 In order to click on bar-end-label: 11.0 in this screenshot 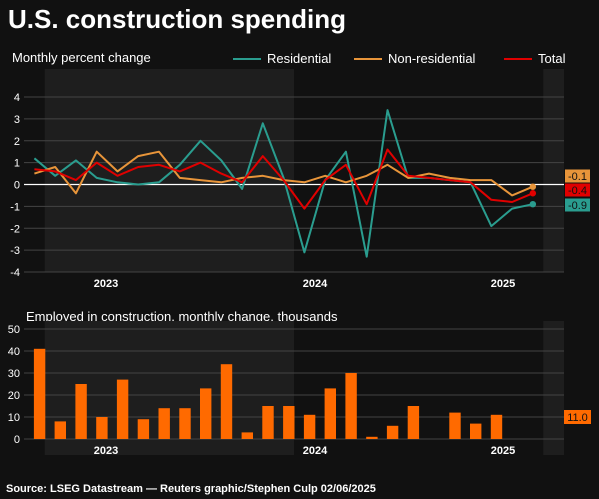, I will do `click(577, 418)`.